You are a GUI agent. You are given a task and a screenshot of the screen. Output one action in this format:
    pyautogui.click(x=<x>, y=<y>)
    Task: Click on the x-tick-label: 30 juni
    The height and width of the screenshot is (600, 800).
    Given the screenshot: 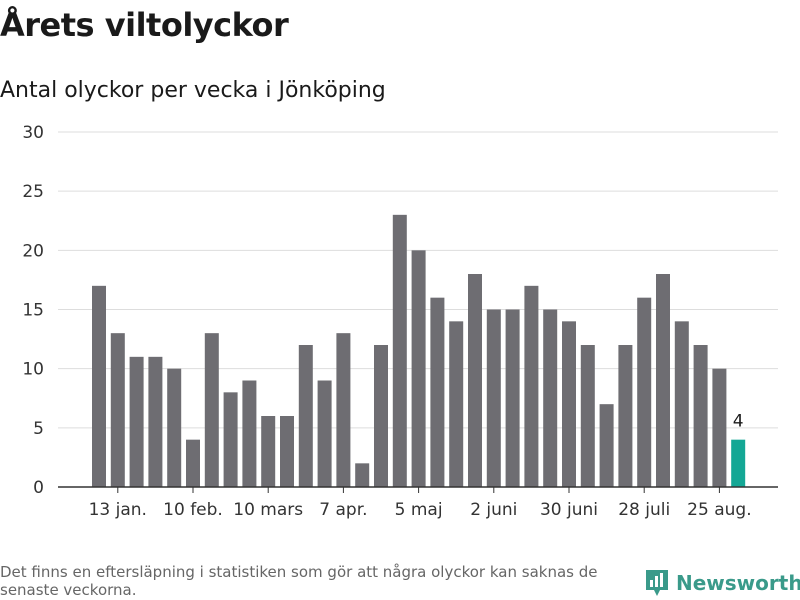 What is the action you would take?
    pyautogui.click(x=569, y=510)
    